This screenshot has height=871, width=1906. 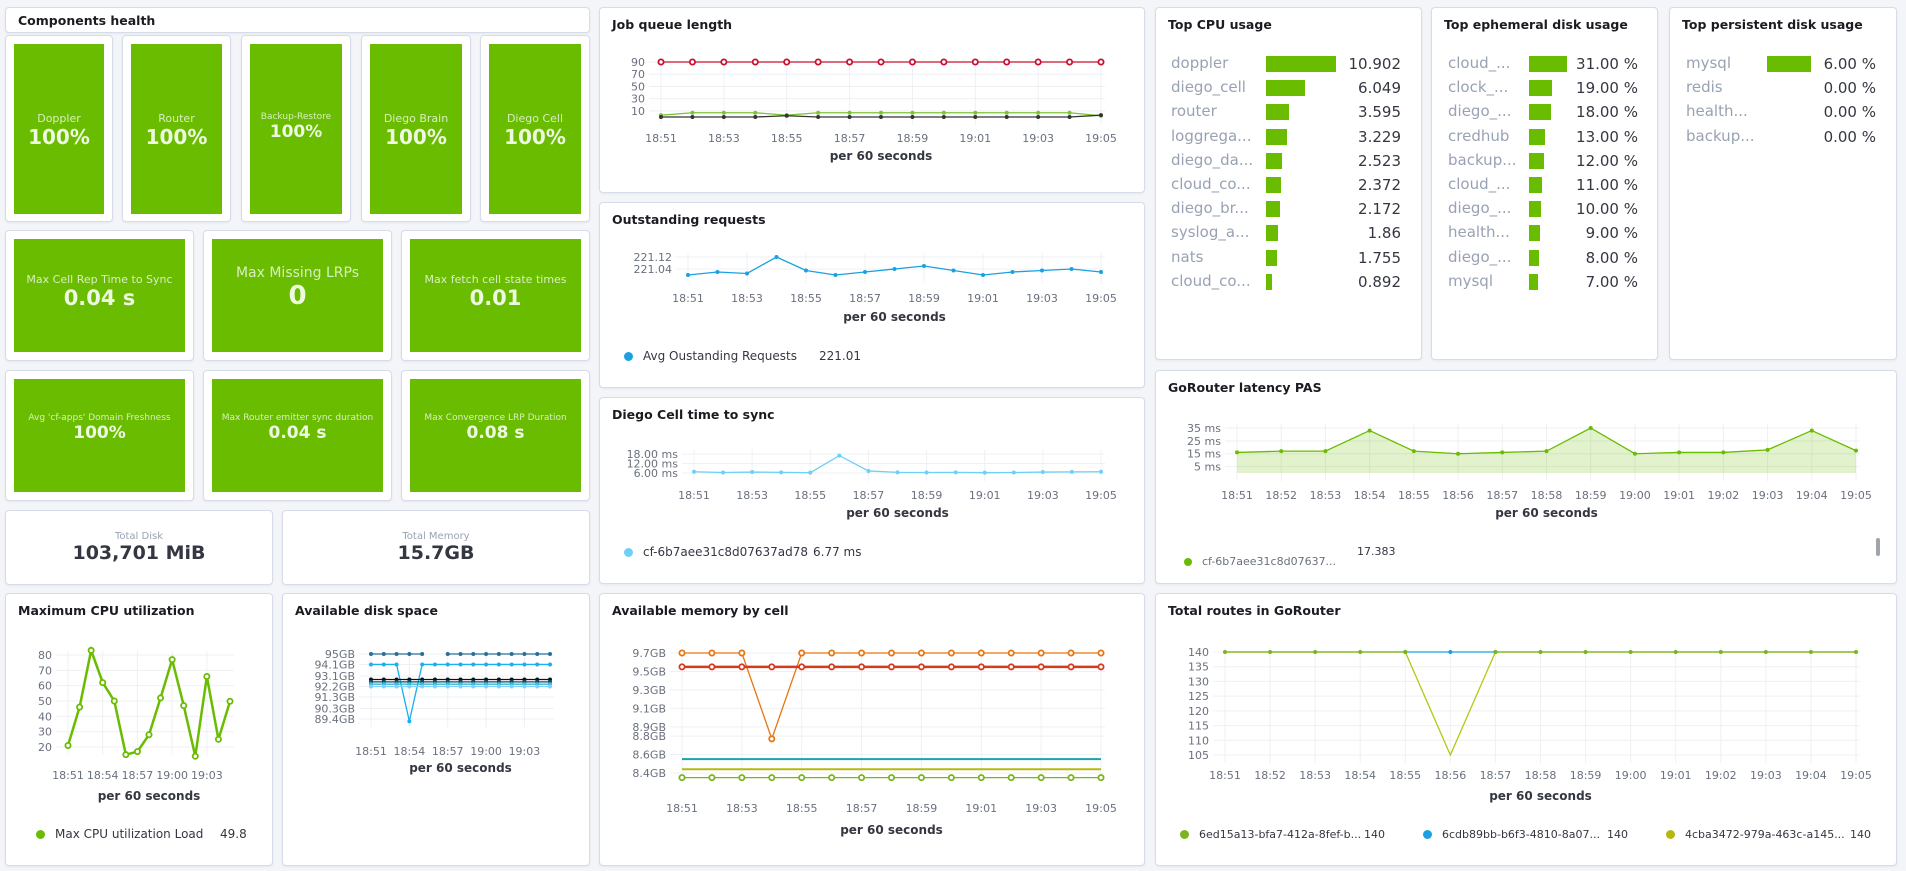 I want to click on tile-diego-brain: Diego Brain 100%, so click(x=416, y=128).